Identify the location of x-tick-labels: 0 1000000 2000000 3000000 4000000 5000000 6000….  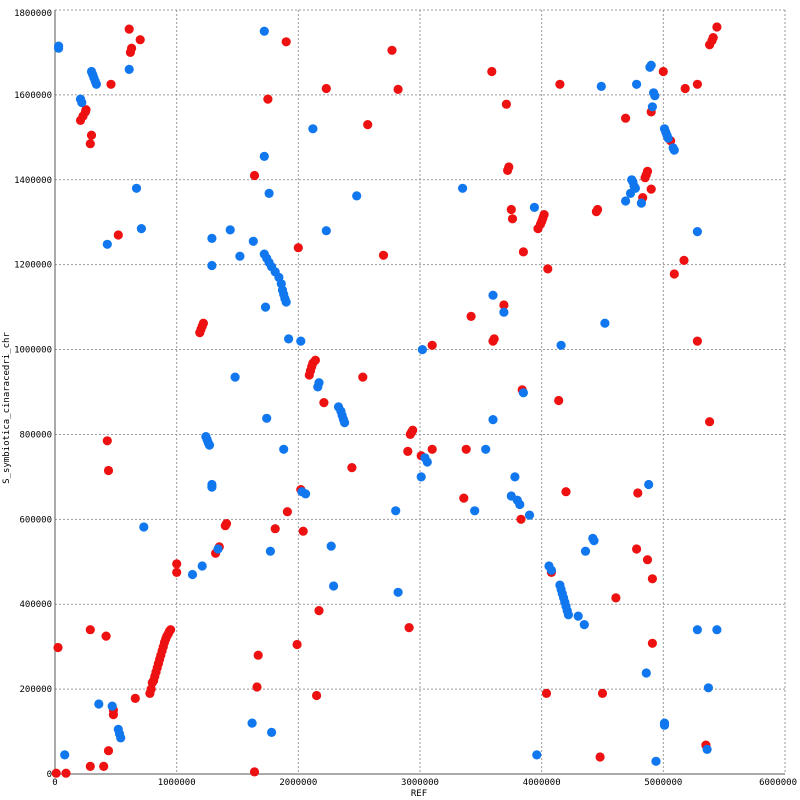
(424, 783).